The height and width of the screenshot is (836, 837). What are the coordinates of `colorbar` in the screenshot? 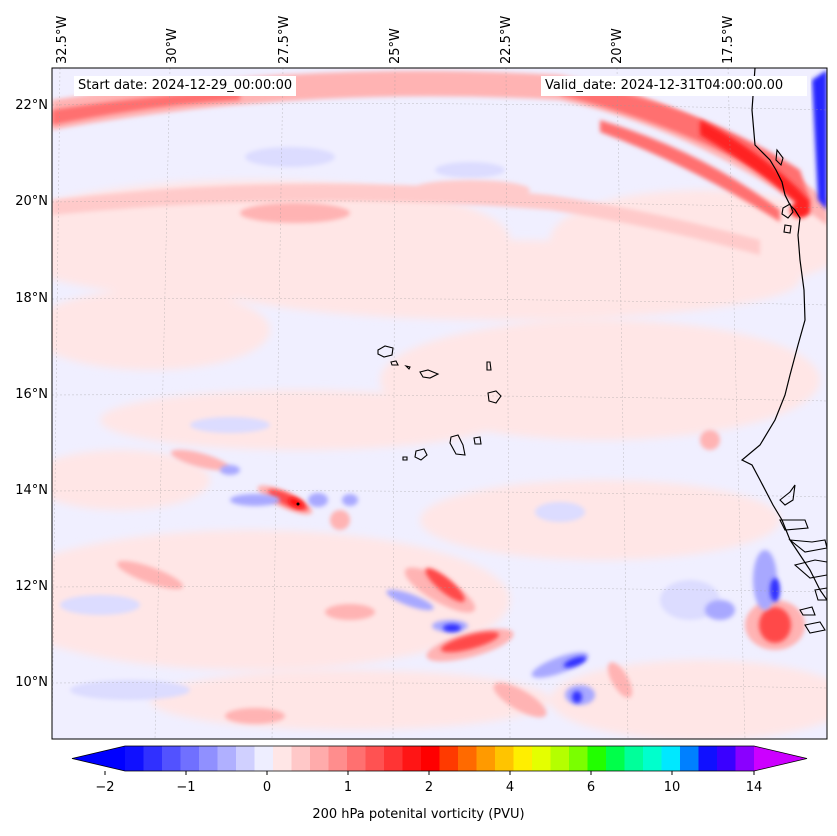 It's located at (439, 760).